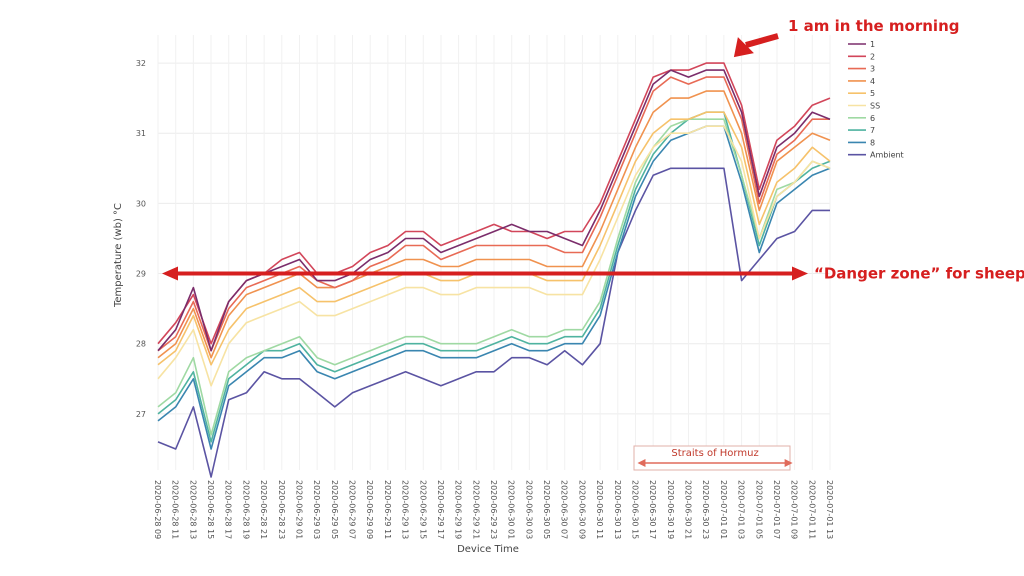  What do you see at coordinates (788, 463) in the screenshot?
I see `hormuz-arrowhead-right` at bounding box center [788, 463].